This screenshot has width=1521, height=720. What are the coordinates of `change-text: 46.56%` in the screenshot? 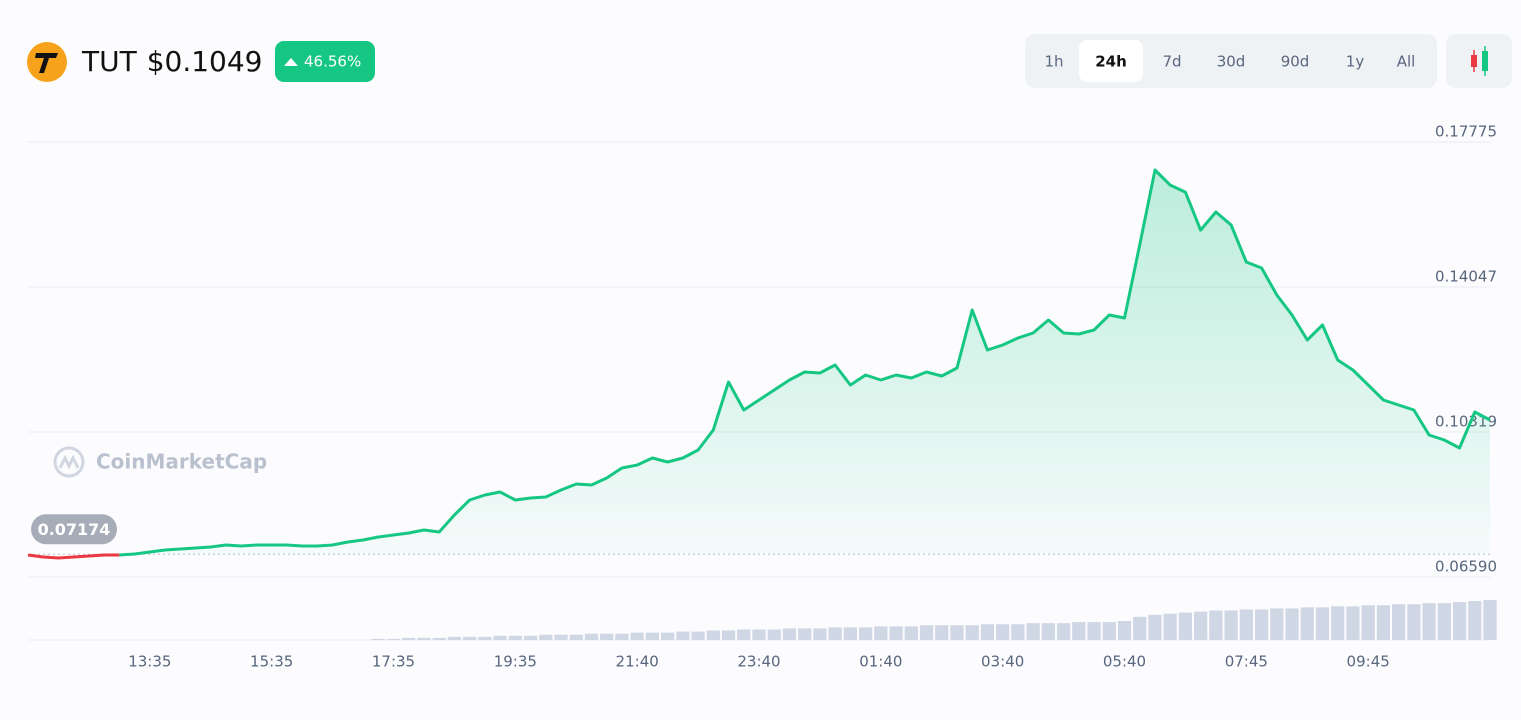 It's located at (332, 62).